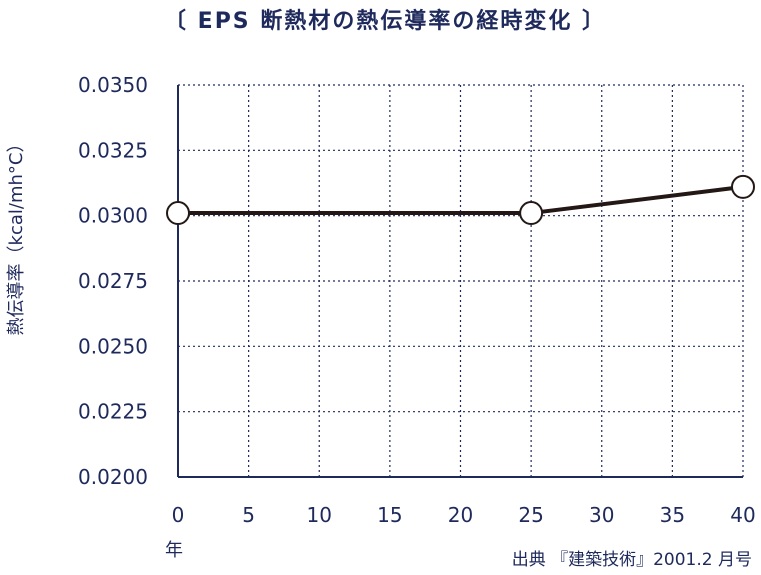 The image size is (761, 575). I want to click on y-axis-label: 熱伝導率（kcal/mh°C）, so click(16, 235).